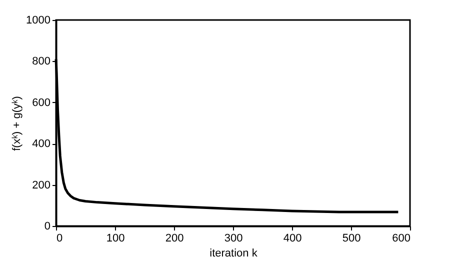 This screenshot has height=263, width=457. I want to click on y-tick-label: 0, so click(47, 226).